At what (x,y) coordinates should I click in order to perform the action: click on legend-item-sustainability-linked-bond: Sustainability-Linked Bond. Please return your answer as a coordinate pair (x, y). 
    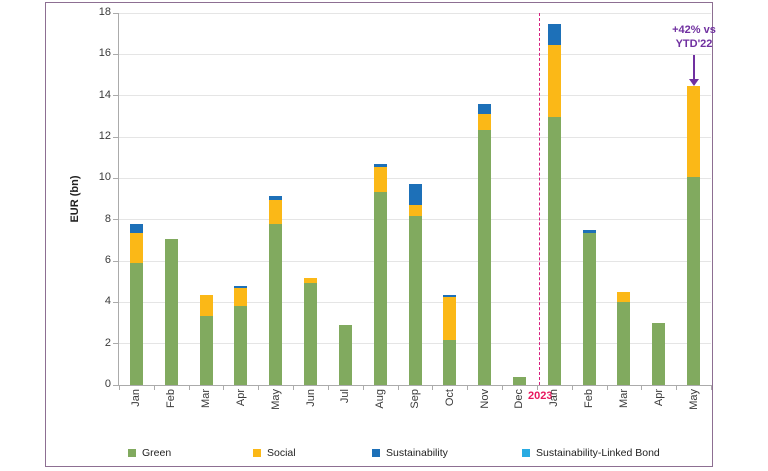
    Looking at the image, I should click on (591, 453).